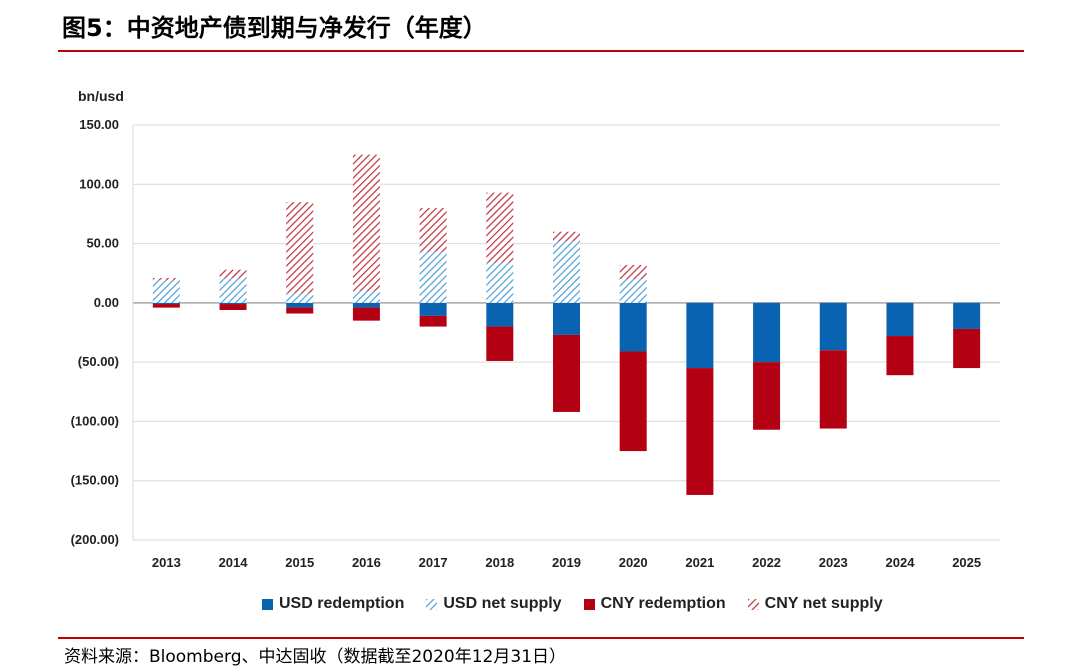  What do you see at coordinates (767, 332) in the screenshot?
I see `bar-usd-redemption-2022` at bounding box center [767, 332].